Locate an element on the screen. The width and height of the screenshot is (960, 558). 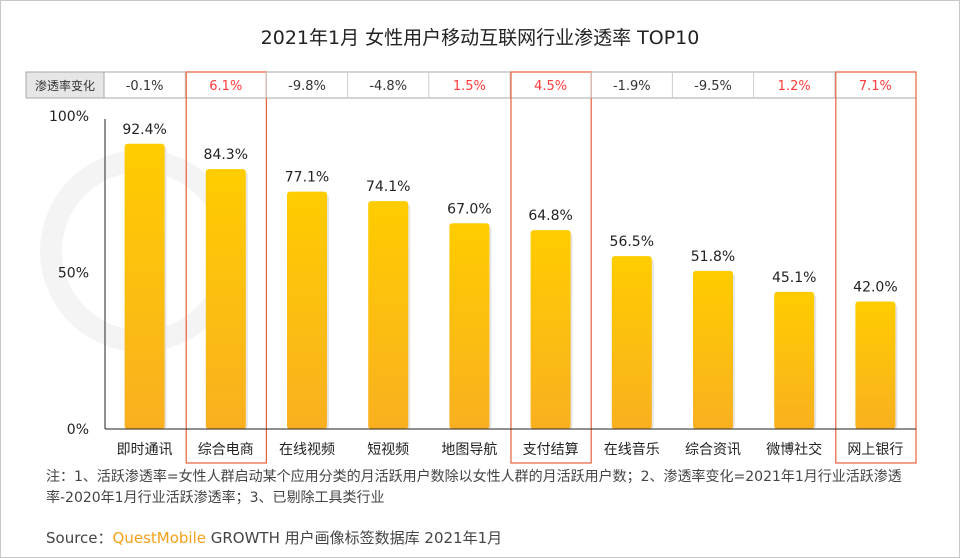
bar-value-label: 74.1% is located at coordinates (388, 187).